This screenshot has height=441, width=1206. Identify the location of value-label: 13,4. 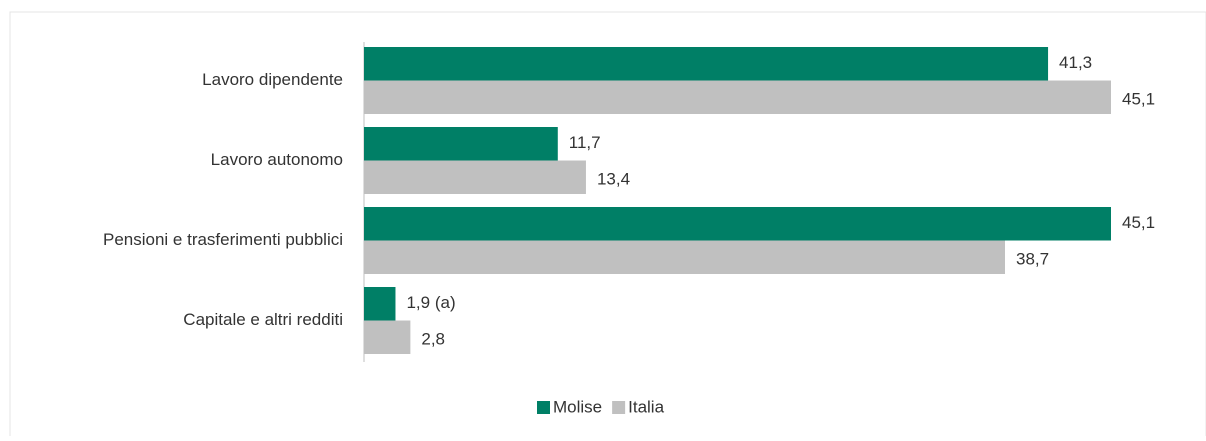
(613, 179).